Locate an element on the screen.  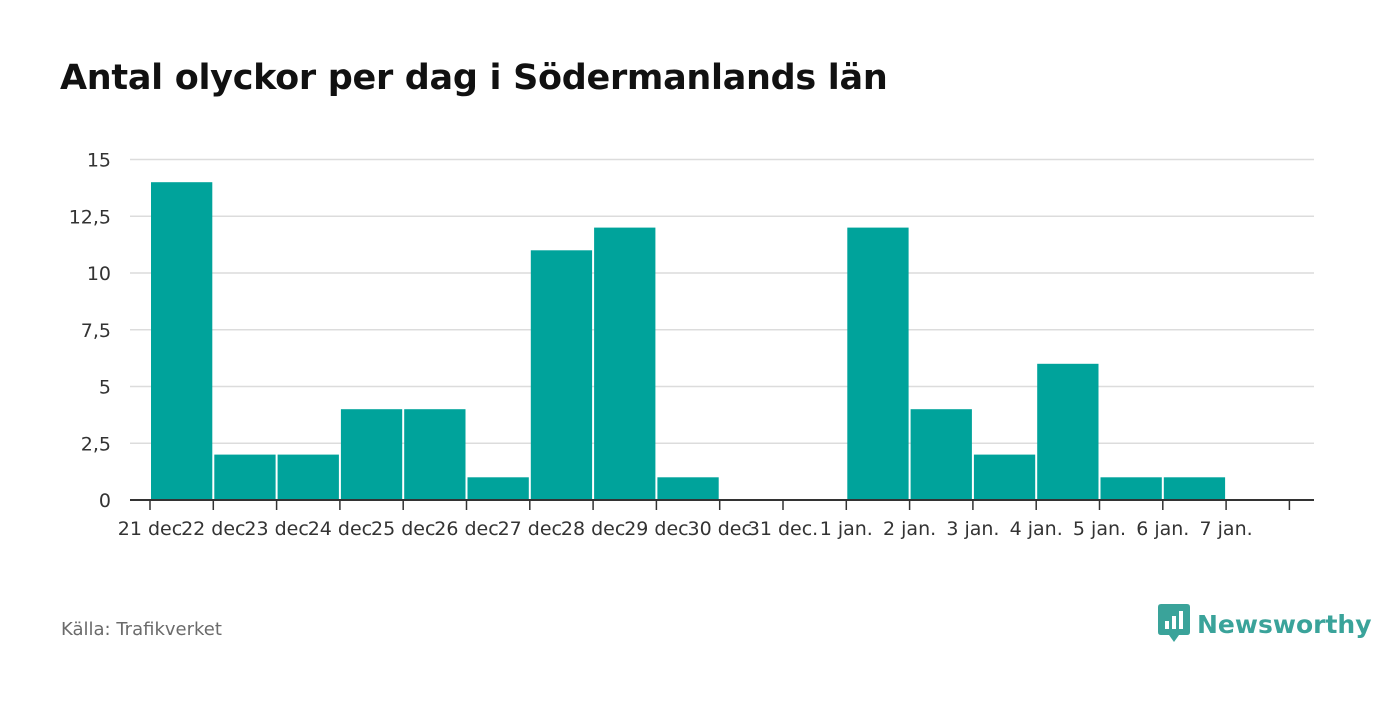
y-tick-label: 7,5 is located at coordinates (96, 331).